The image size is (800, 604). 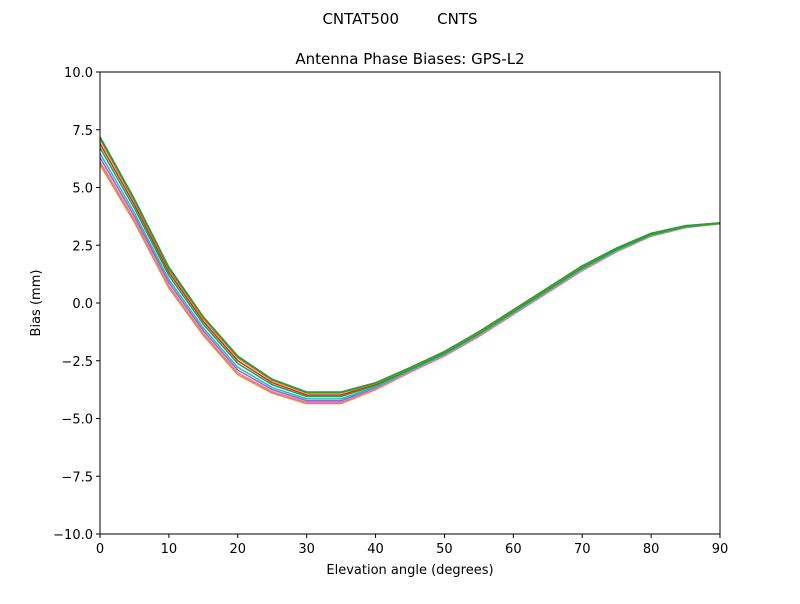 What do you see at coordinates (409, 59) in the screenshot?
I see `chart-title: Antenna Phase Biases: GPS-L2` at bounding box center [409, 59].